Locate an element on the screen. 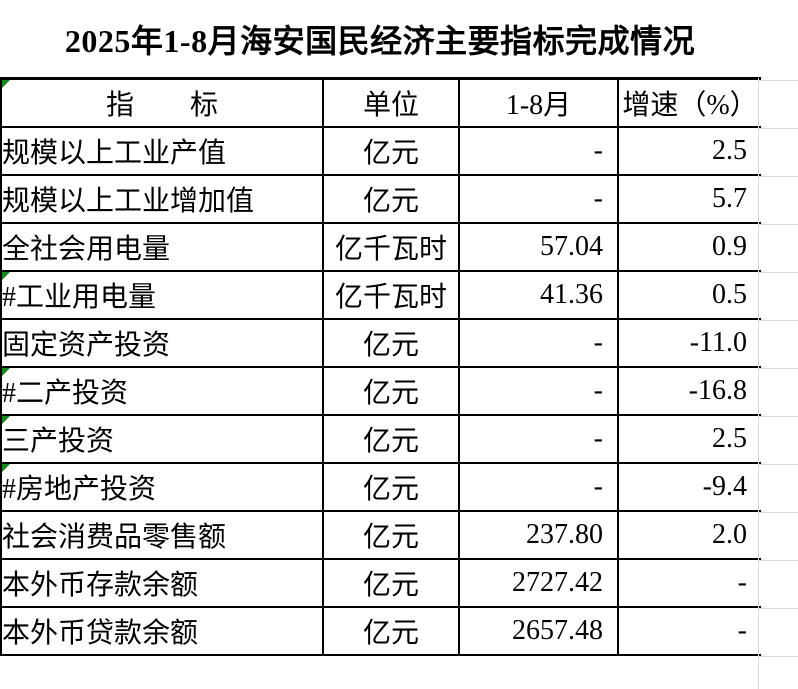 The image size is (798, 689). growth-cell-value: - is located at coordinates (742, 582).